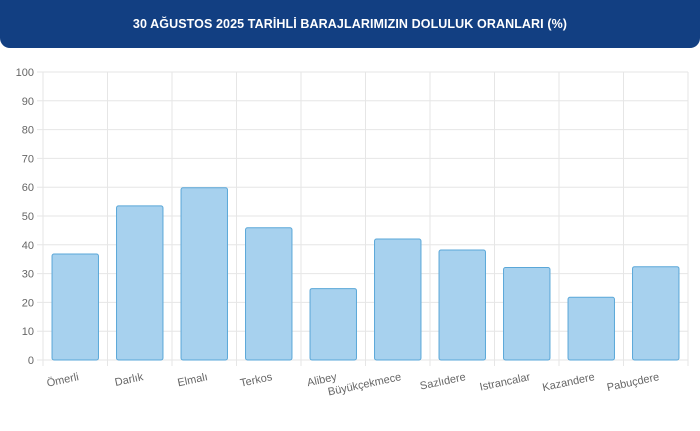  Describe the element at coordinates (364, 384) in the screenshot. I see `x-tick-label: Büyükçekmece` at that location.